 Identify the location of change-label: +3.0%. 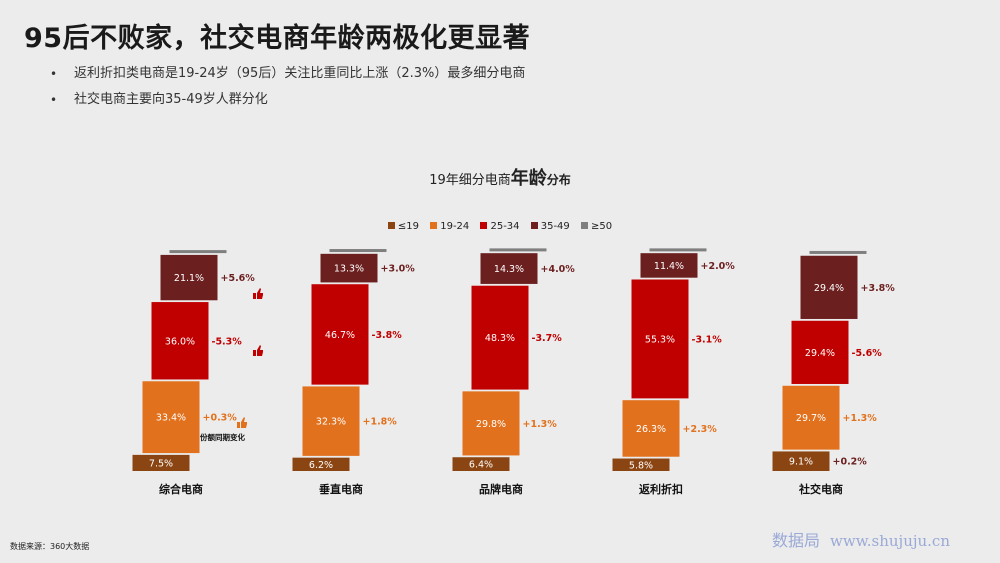
(398, 269).